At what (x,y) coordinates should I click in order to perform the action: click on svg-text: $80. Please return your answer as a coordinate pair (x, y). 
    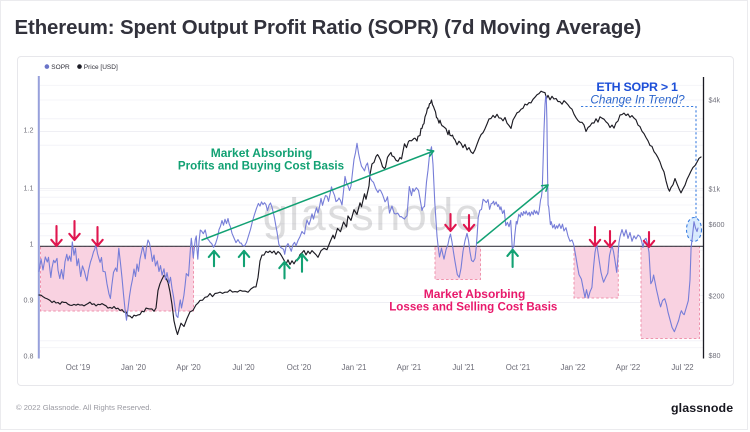
    Looking at the image, I should click on (715, 355).